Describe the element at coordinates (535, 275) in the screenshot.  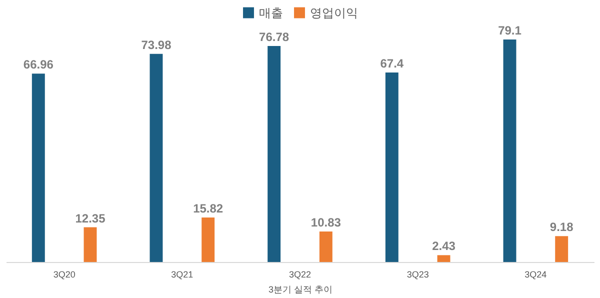
I see `x-tick-label: 3Q24` at that location.